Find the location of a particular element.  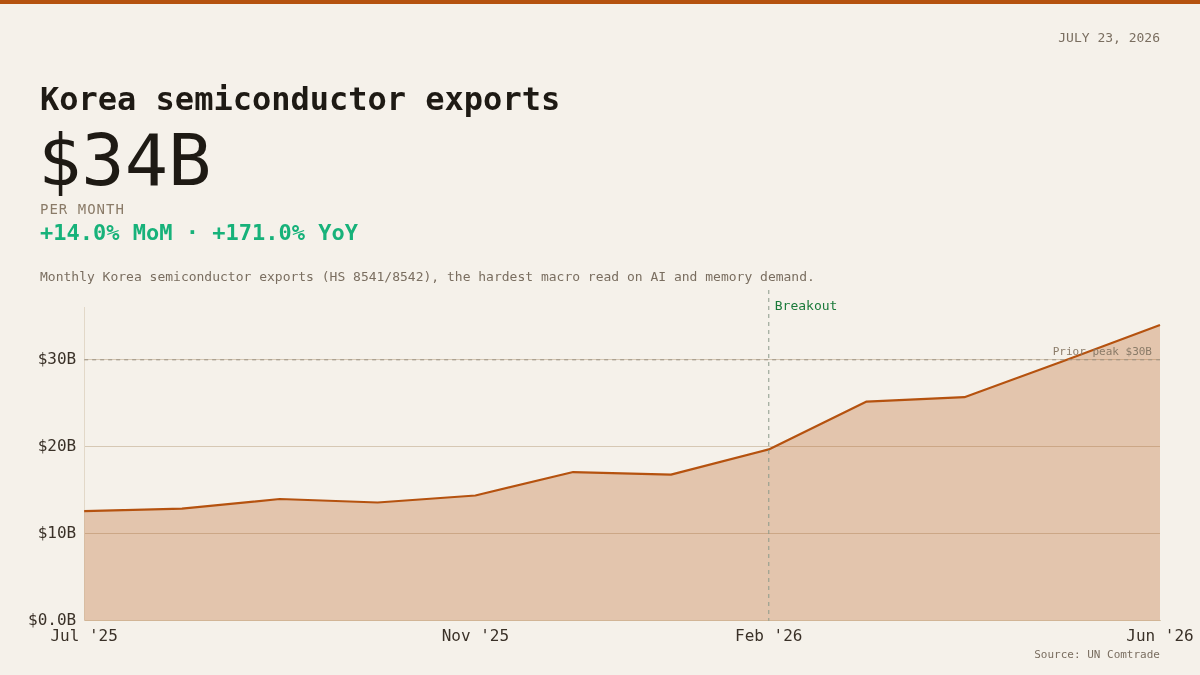

text: +14.0% MoM · +171.0% YoY is located at coordinates (199, 232).